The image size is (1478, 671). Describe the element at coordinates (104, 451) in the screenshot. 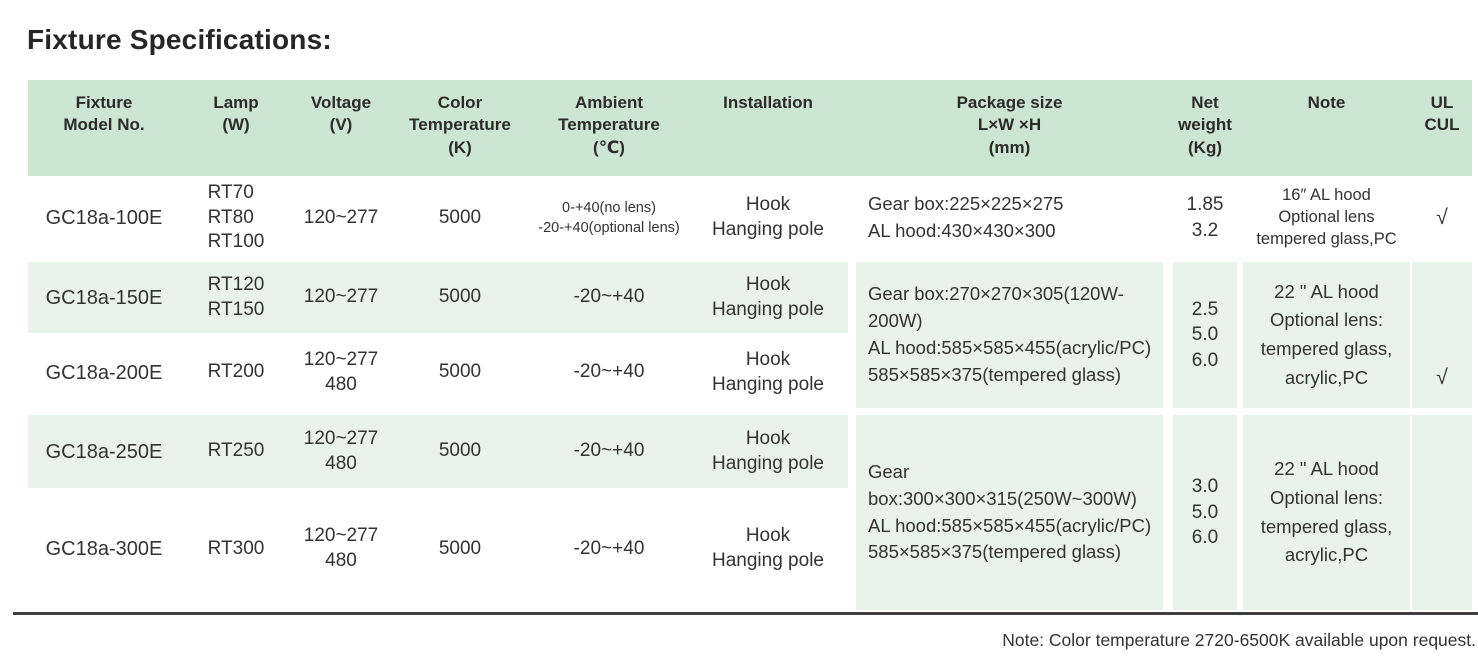

I see `model-cell: GC18a-250E` at that location.